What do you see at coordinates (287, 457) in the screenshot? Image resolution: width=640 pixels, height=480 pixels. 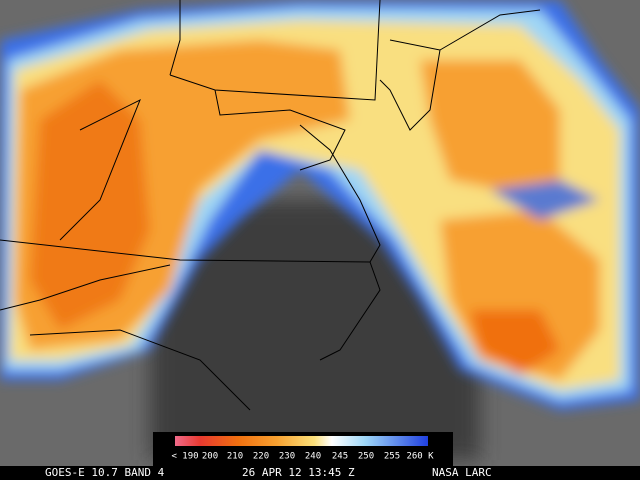 I see `colorbar-label: 230` at bounding box center [287, 457].